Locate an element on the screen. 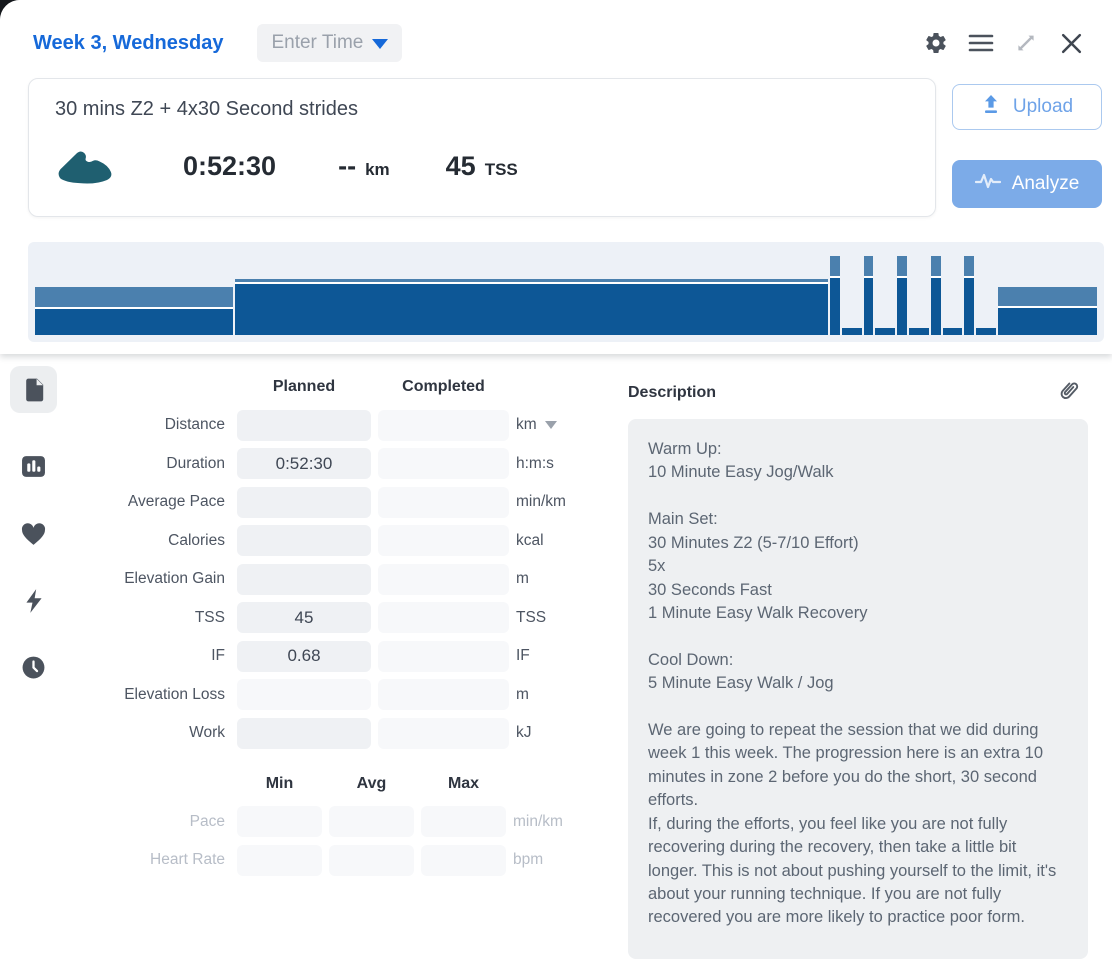 Image resolution: width=1112 pixels, height=960 pixels. description-title: Description is located at coordinates (672, 392).